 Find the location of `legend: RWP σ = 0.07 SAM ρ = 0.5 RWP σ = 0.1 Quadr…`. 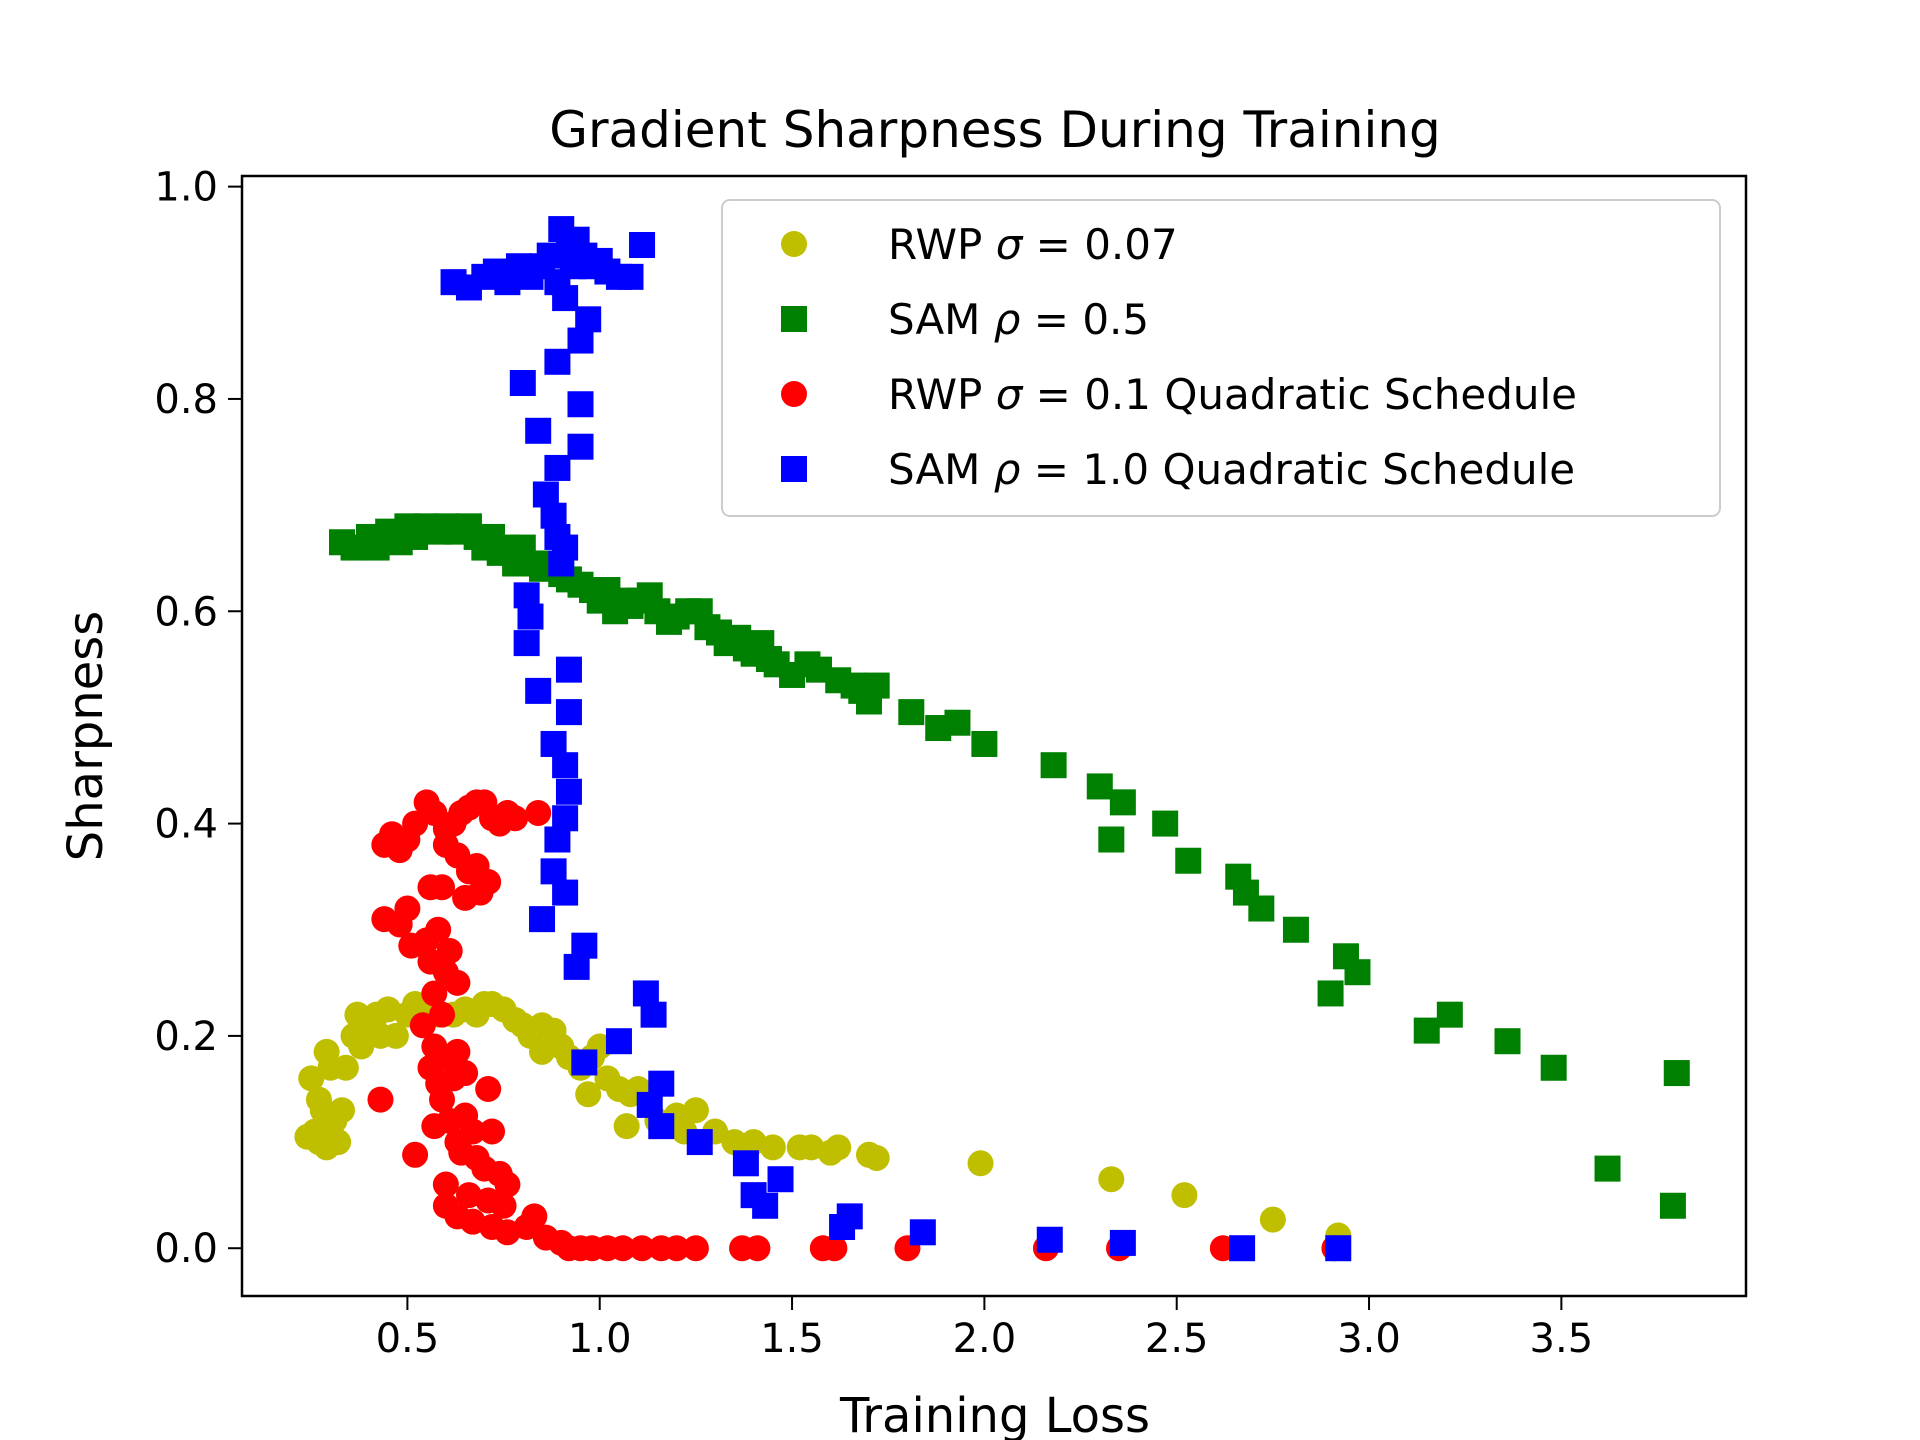

legend: RWP σ = 0.07 SAM ρ = 0.5 RWP σ = 0.1 Quadr… is located at coordinates (1221, 358).